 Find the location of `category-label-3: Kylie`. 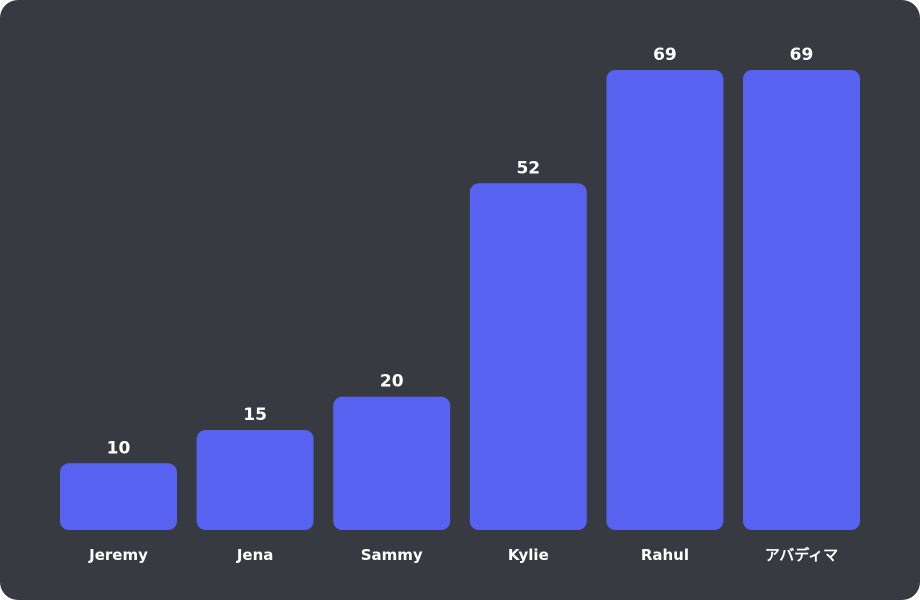

category-label-3: Kylie is located at coordinates (528, 555).